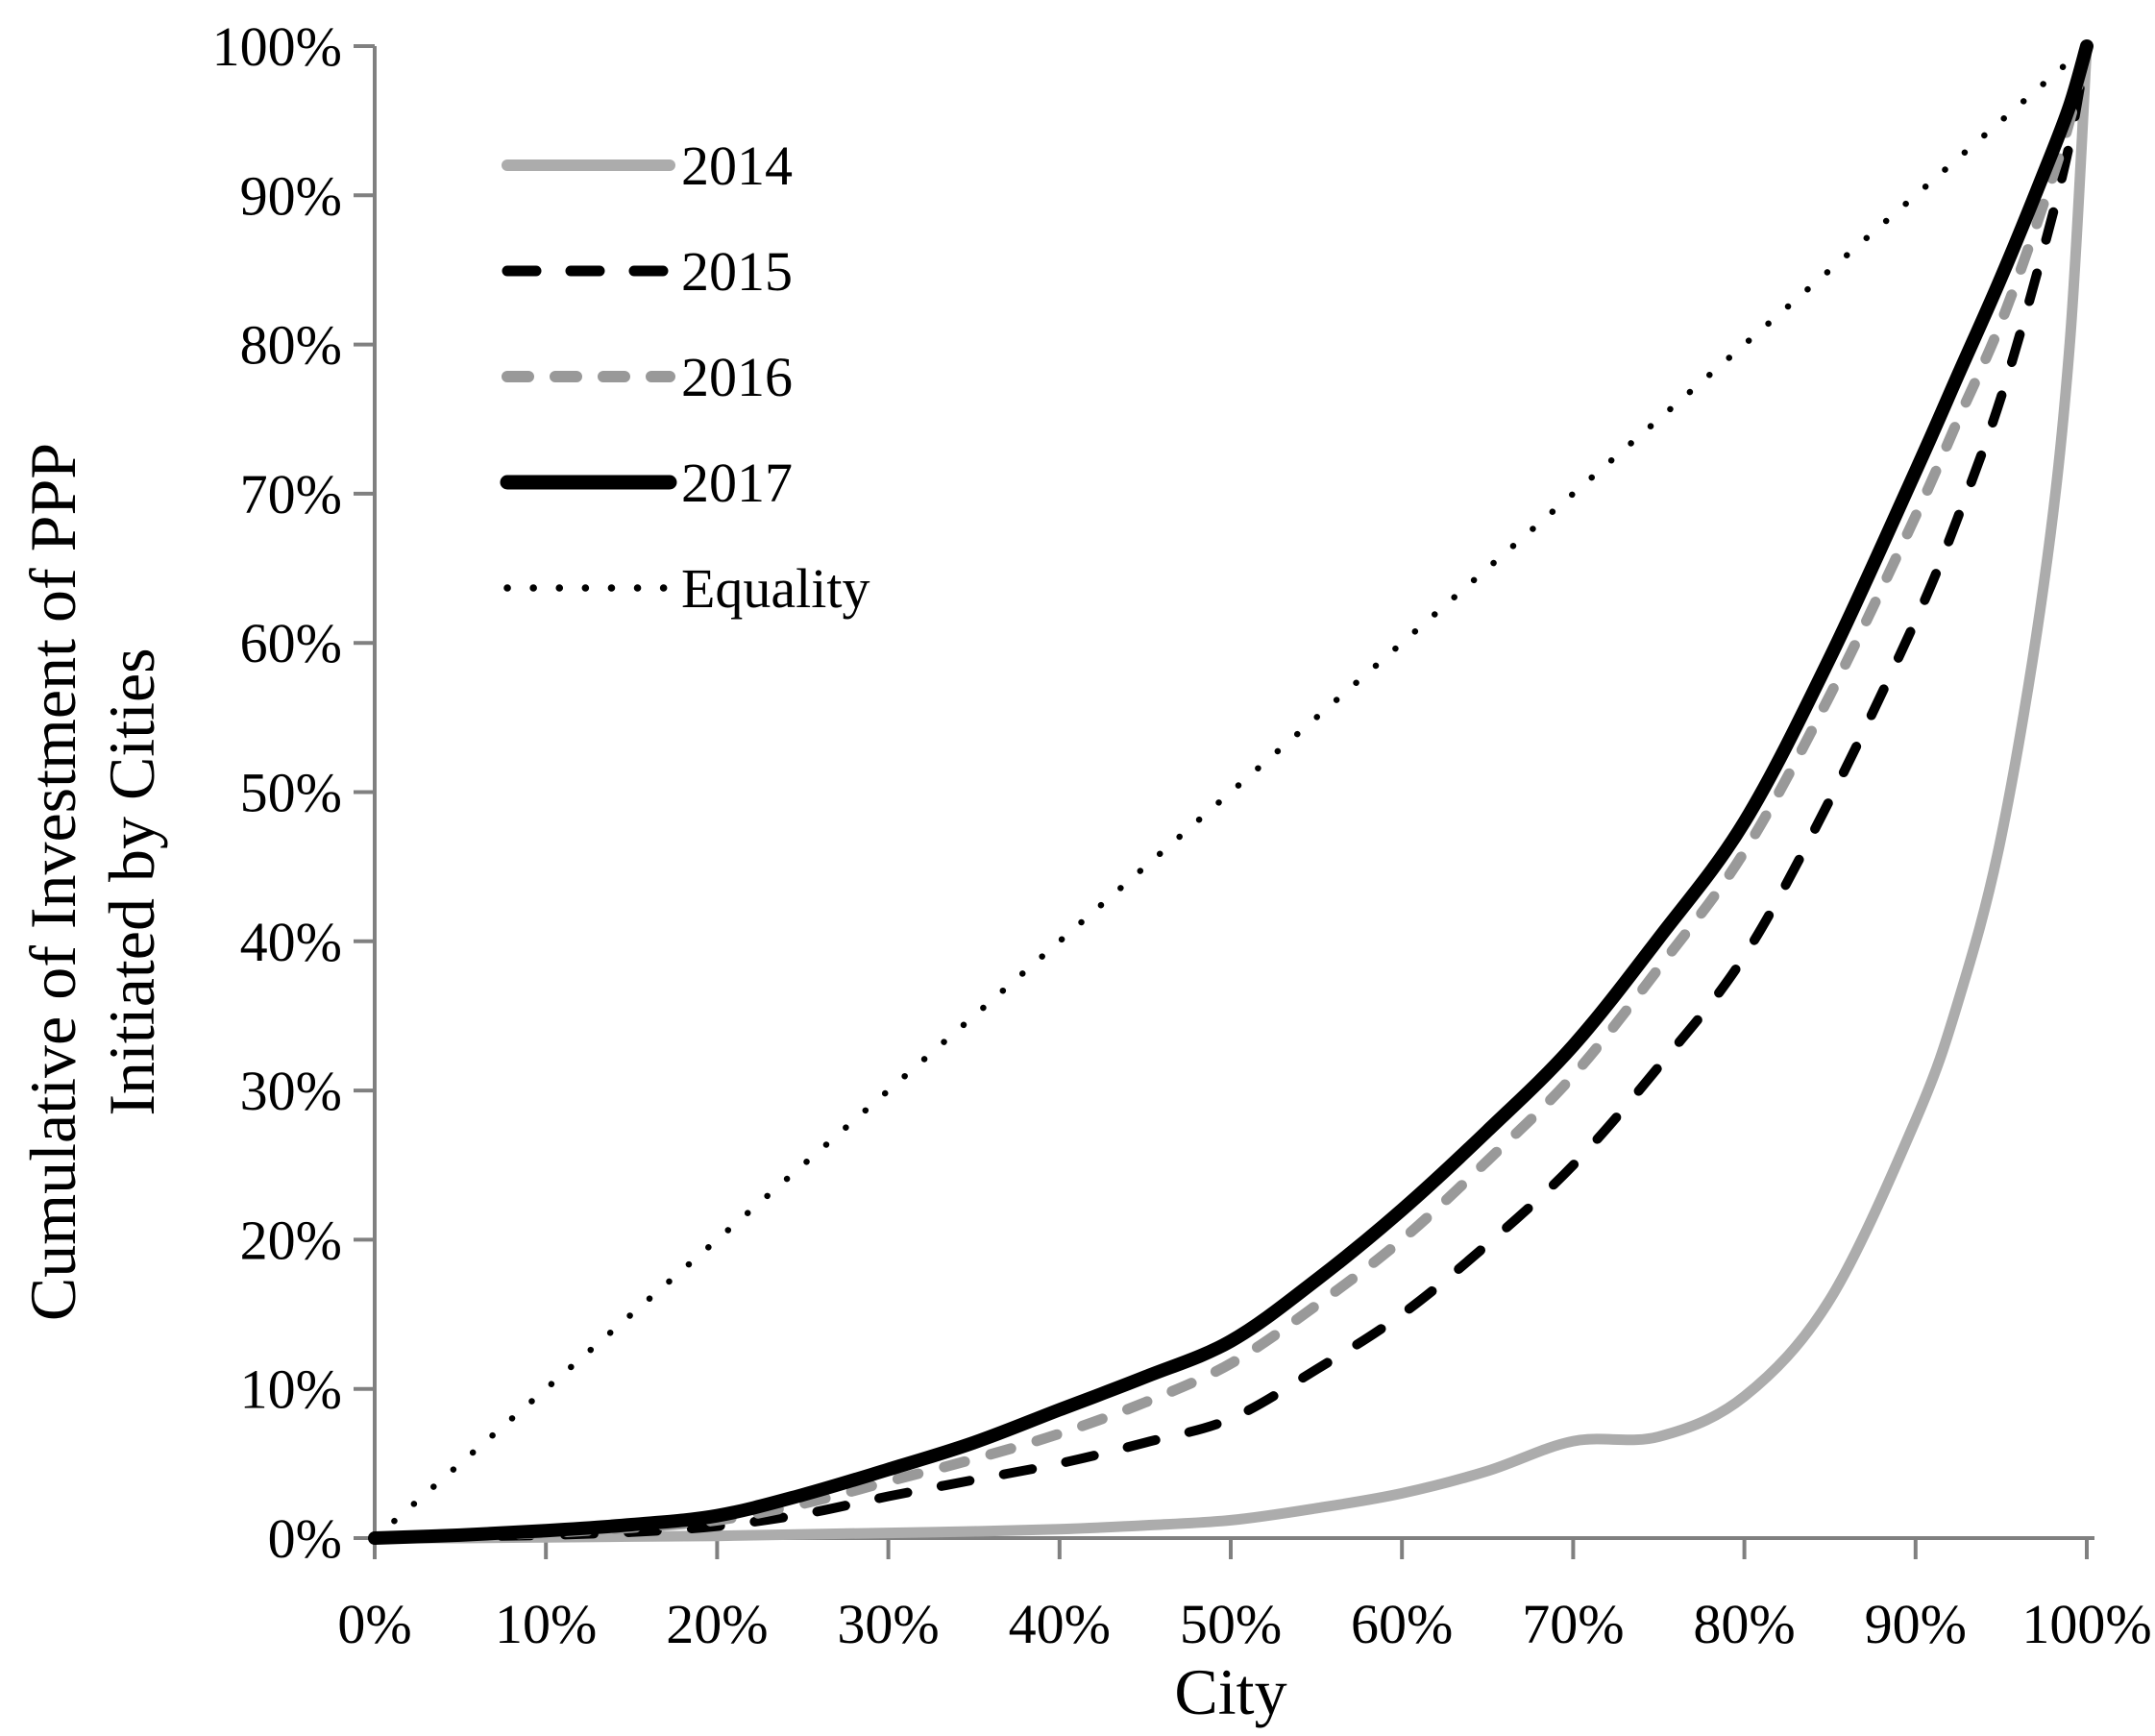 The width and height of the screenshot is (2155, 1736). Describe the element at coordinates (646, 483) in the screenshot. I see `legend-item-2017: 2017` at that location.